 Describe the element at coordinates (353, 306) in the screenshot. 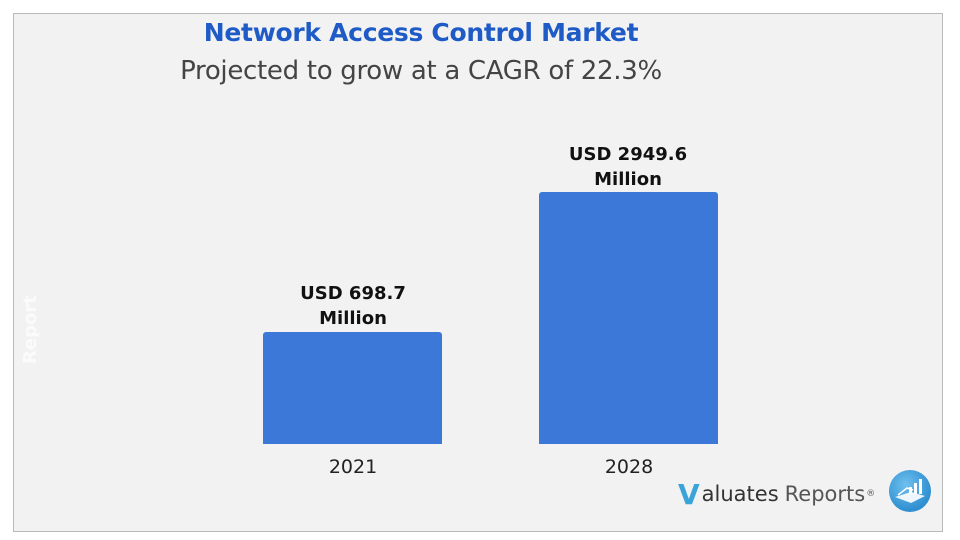

I see `bar-value-label-2021: USD 698.7 Million` at that location.